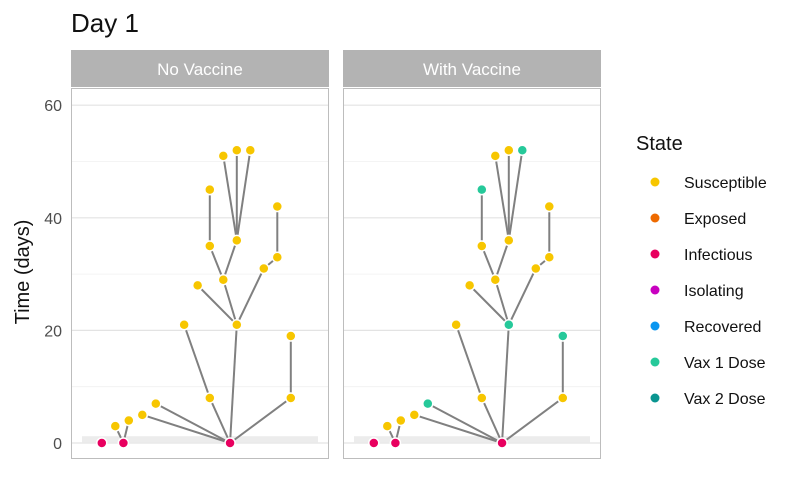 The image size is (800, 500). What do you see at coordinates (715, 219) in the screenshot?
I see `legend-label: Exposed` at bounding box center [715, 219].